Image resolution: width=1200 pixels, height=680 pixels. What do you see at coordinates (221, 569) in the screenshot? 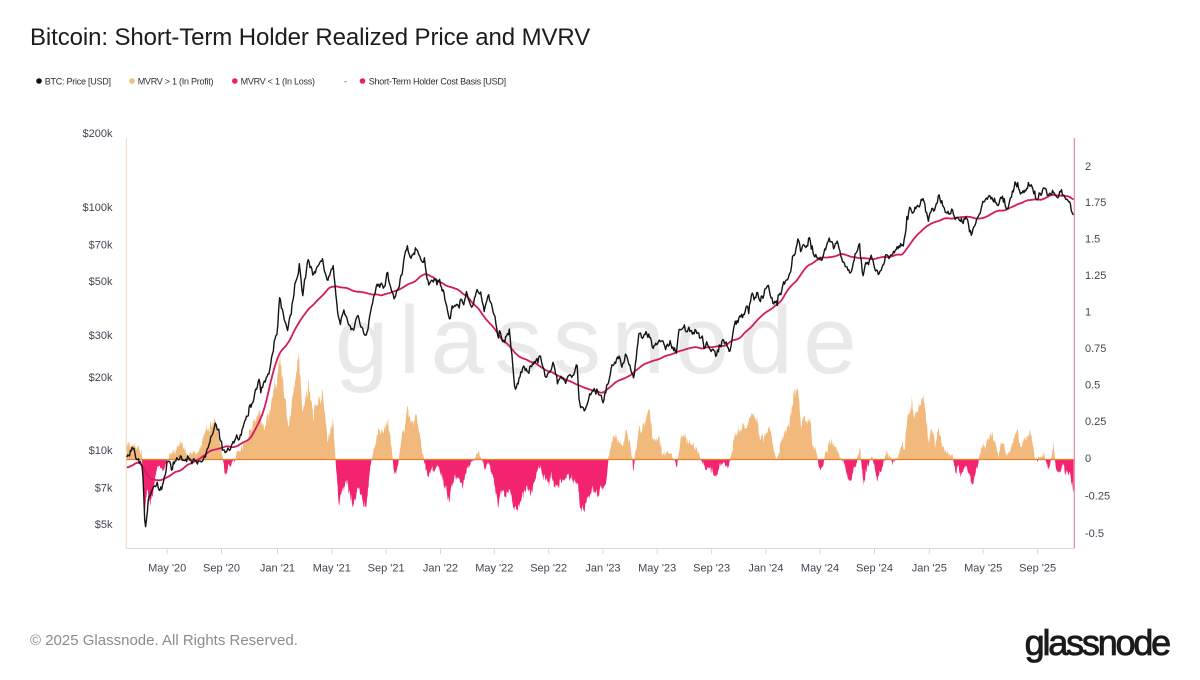
I see `svg-text: Sep '20` at bounding box center [221, 569].